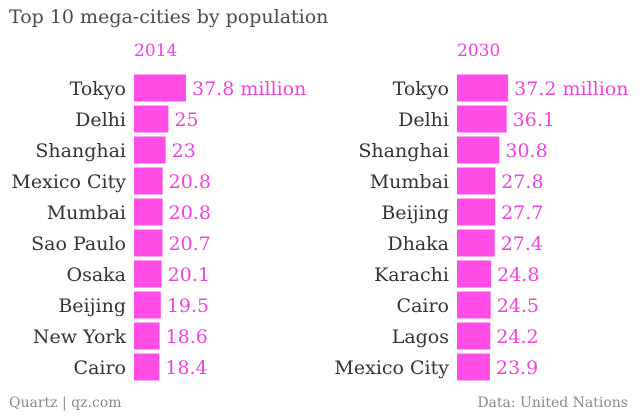 The width and height of the screenshot is (640, 418). Describe the element at coordinates (483, 88) in the screenshot. I see `bar-2030-tokyo` at that location.